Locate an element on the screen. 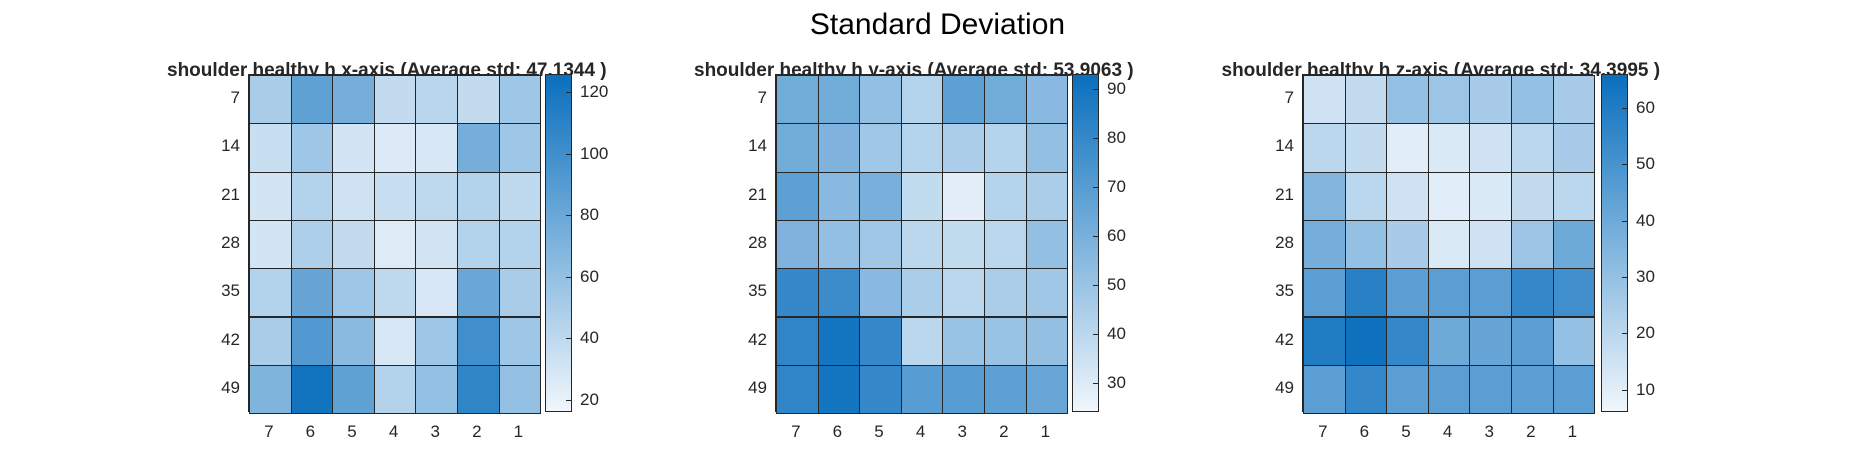 This screenshot has width=1875, height=469. x-tick-label: 3 is located at coordinates (435, 432).